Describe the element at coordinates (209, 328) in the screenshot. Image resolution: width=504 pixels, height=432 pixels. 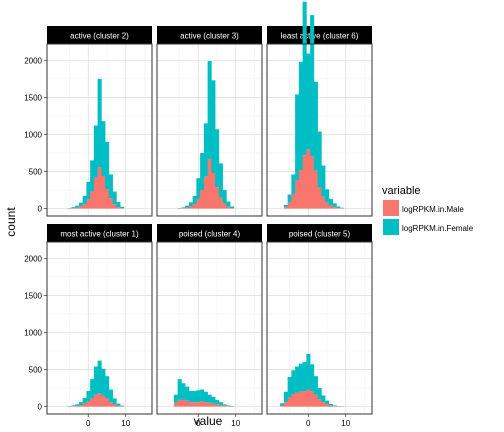
I see `panel-background` at that location.